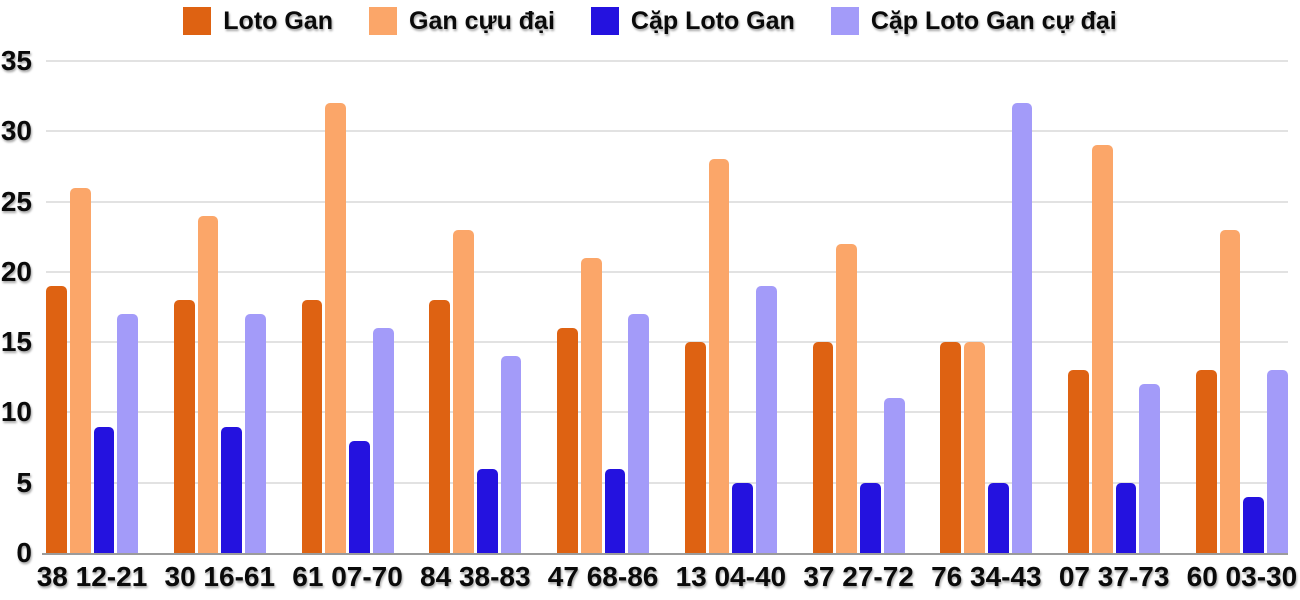  I want to click on y-tick-label: 20, so click(16, 271).